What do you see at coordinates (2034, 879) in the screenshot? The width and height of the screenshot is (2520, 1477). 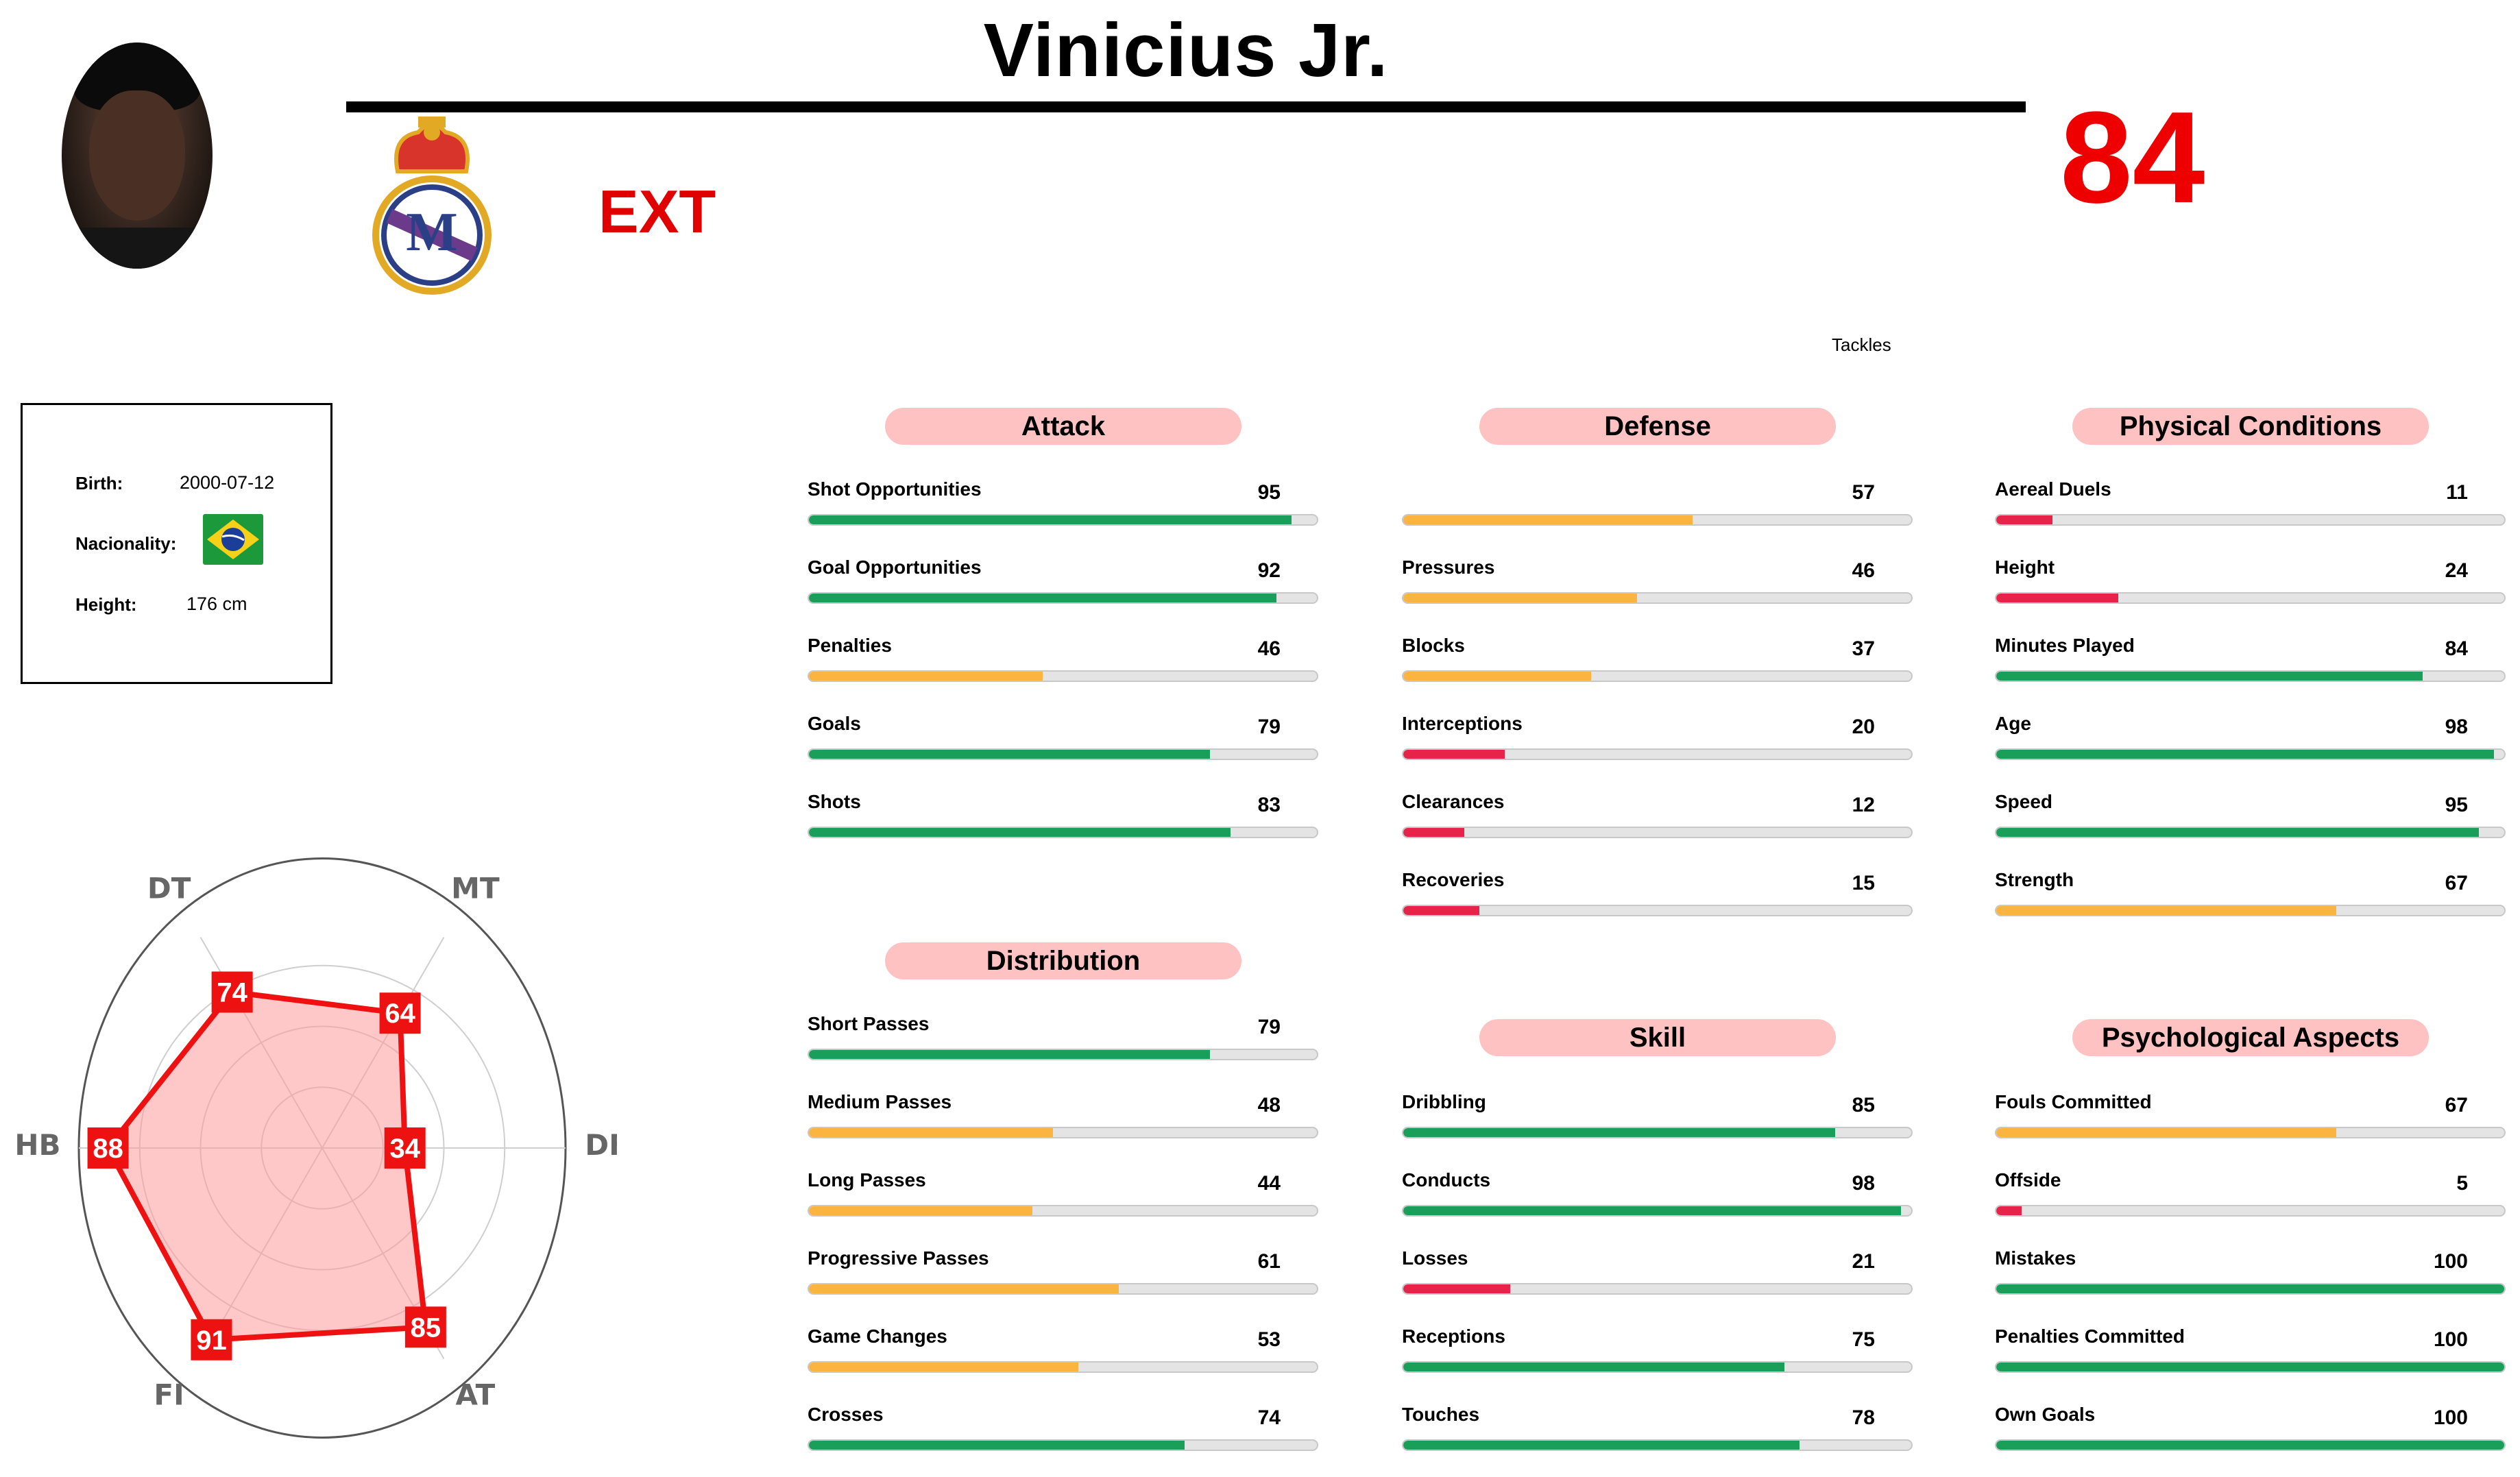 I see `stat-label: Strength` at bounding box center [2034, 879].